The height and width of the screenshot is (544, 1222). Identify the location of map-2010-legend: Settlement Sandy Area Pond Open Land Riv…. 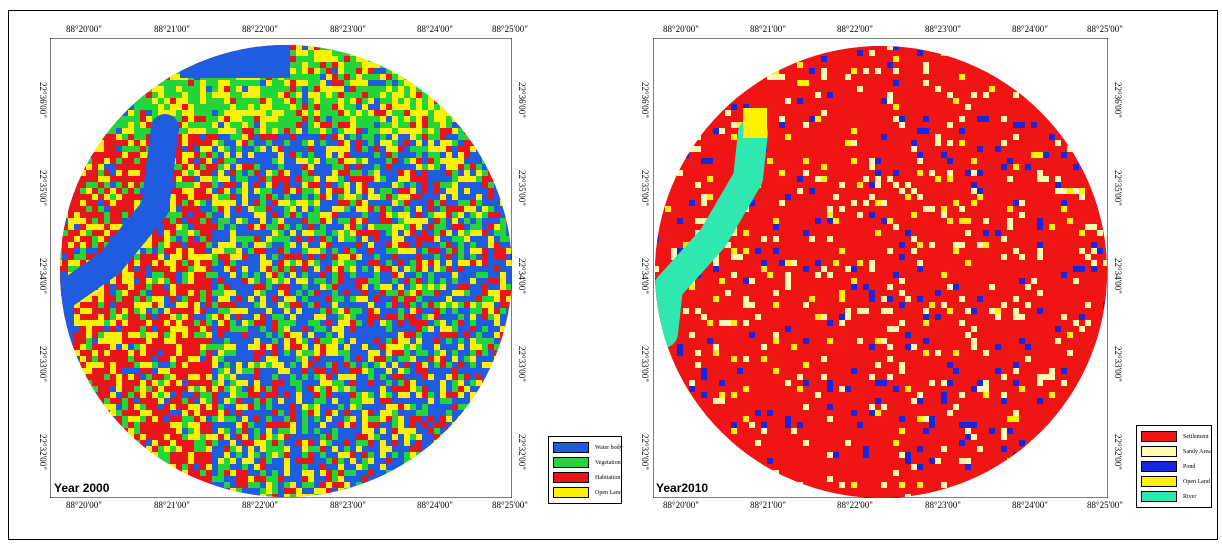
(1174, 466).